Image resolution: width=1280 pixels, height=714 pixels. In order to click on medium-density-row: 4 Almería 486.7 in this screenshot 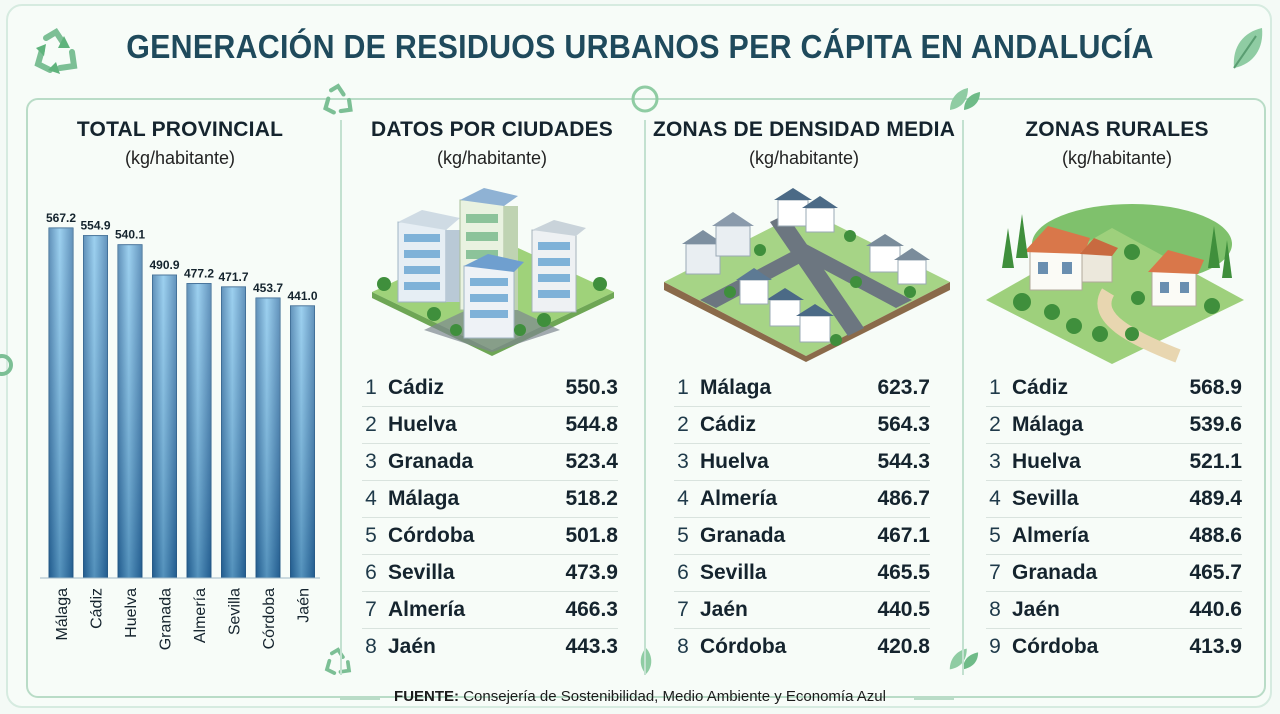, I will do `click(802, 499)`.